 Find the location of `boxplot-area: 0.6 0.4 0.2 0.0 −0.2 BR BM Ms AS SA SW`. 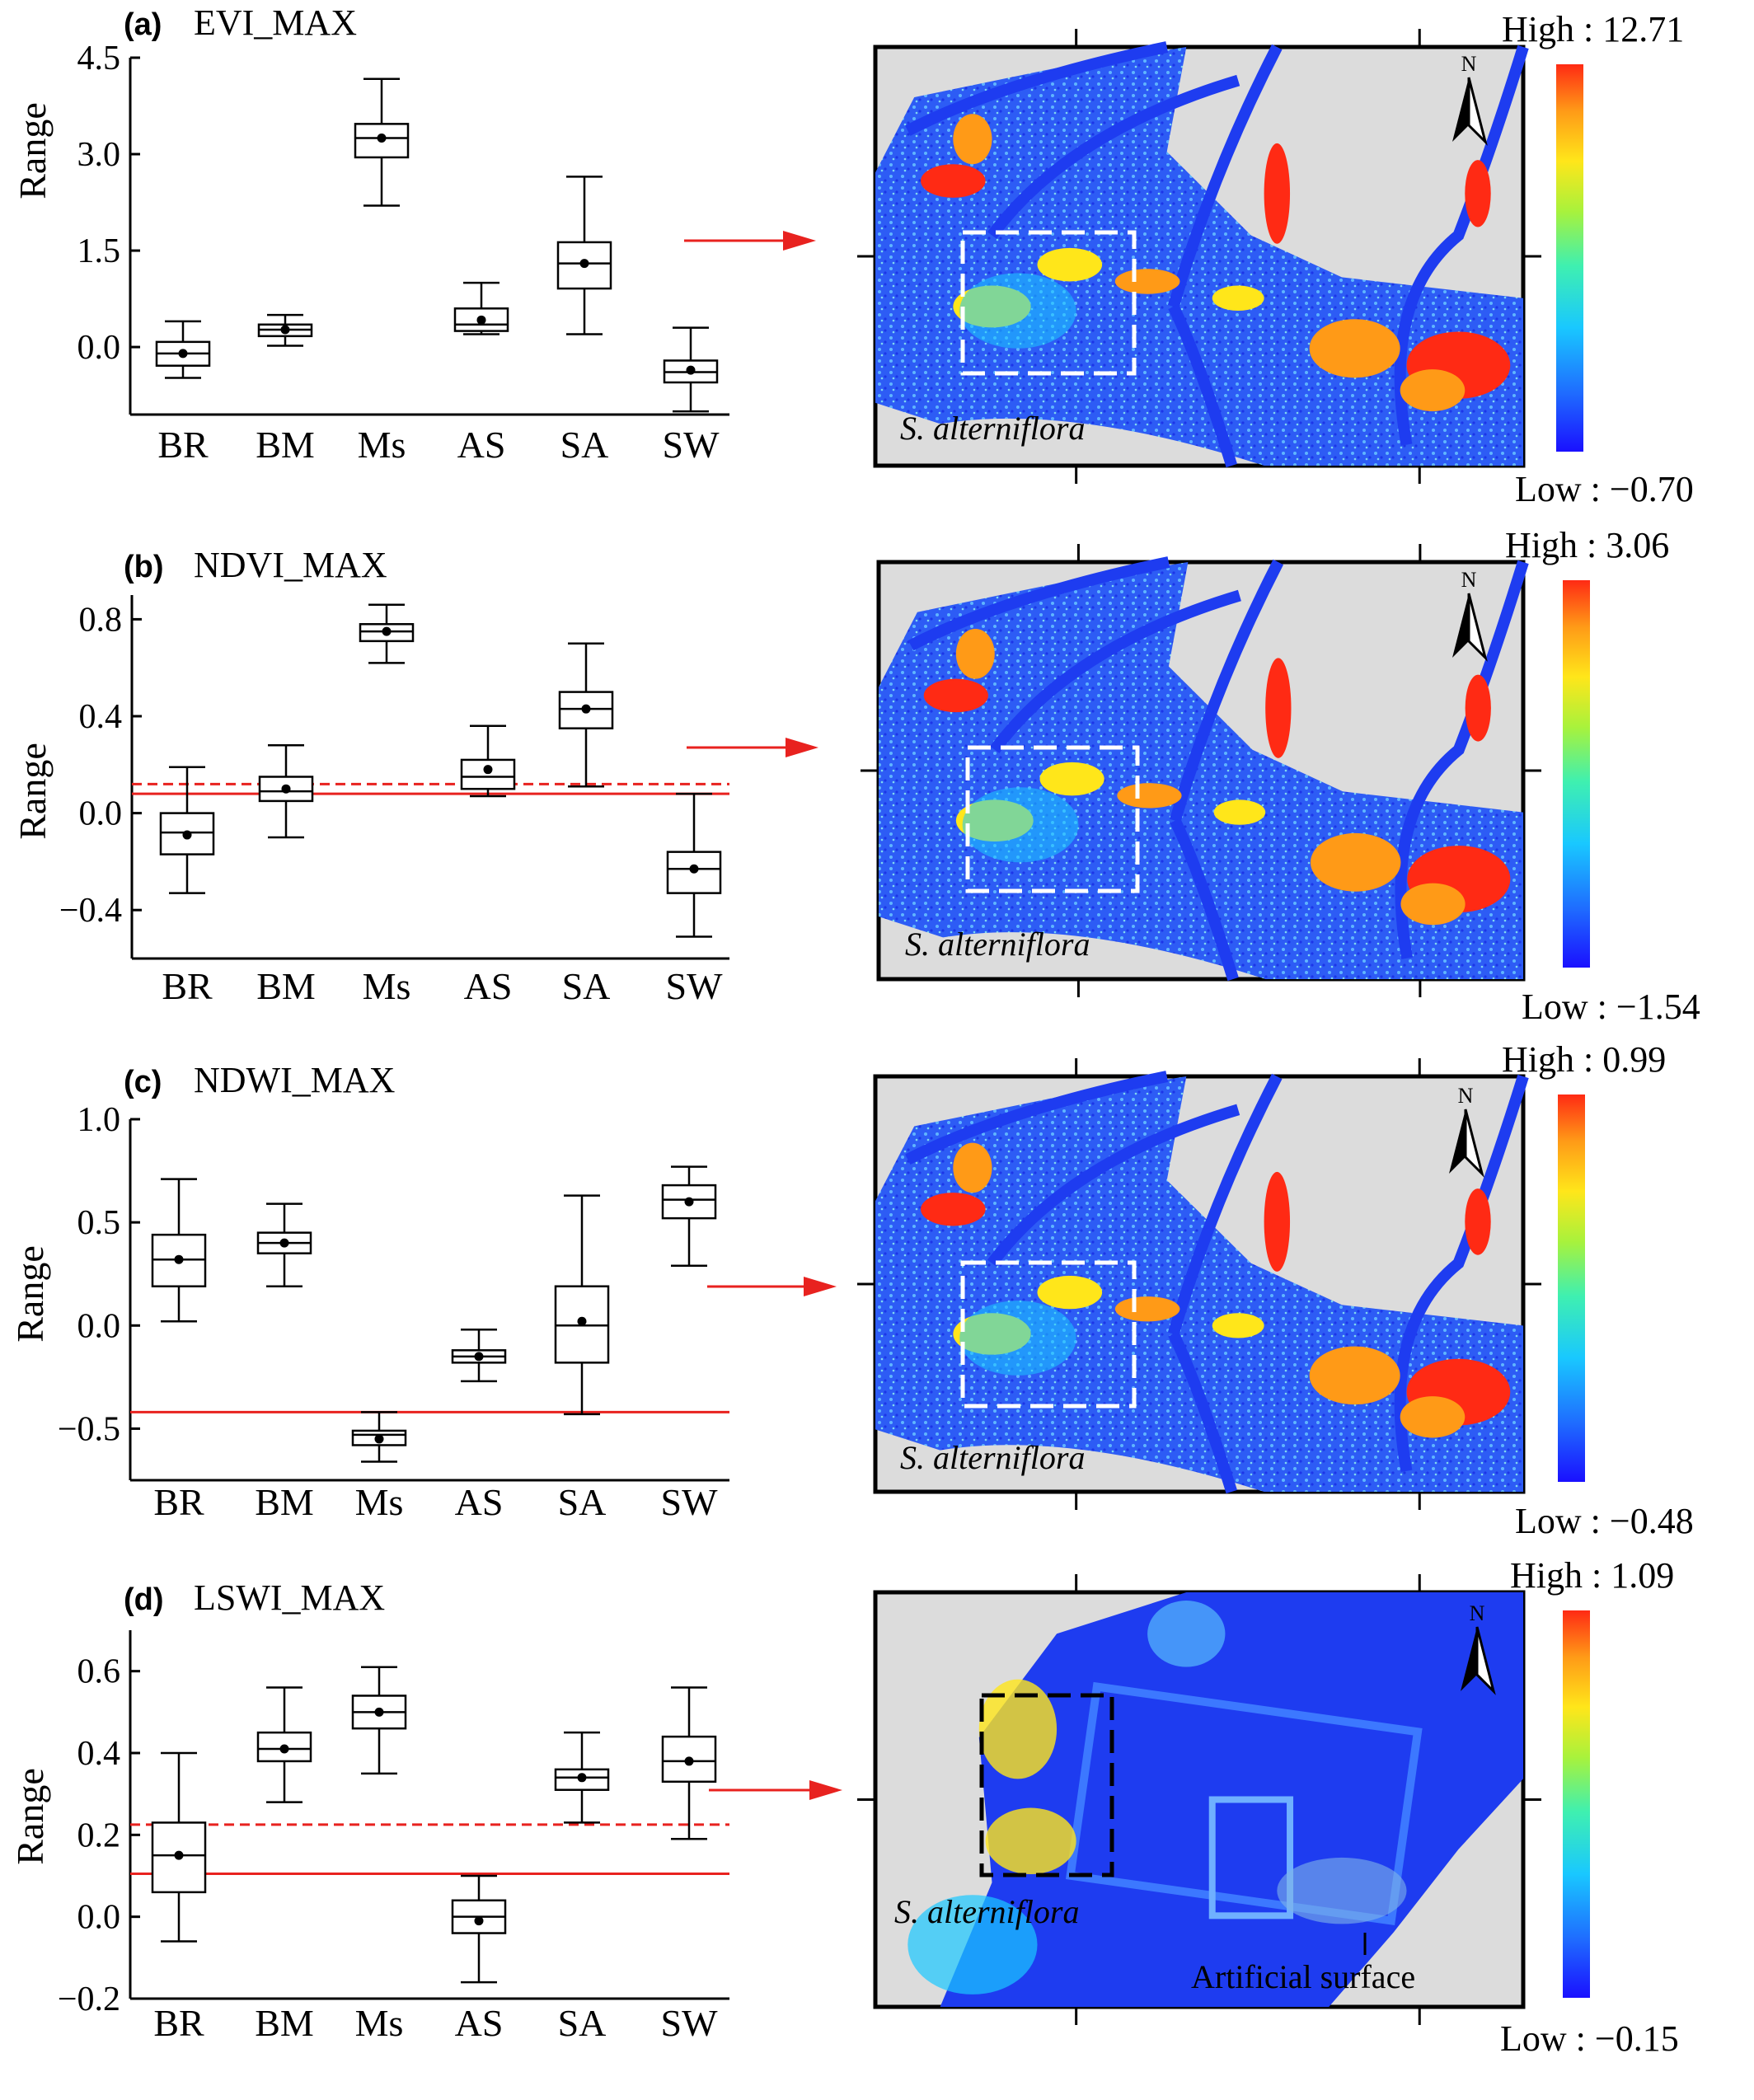

boxplot-area: 0.6 0.4 0.2 0.0 −0.2 BR BM Ms AS SA SW is located at coordinates (393, 1837).